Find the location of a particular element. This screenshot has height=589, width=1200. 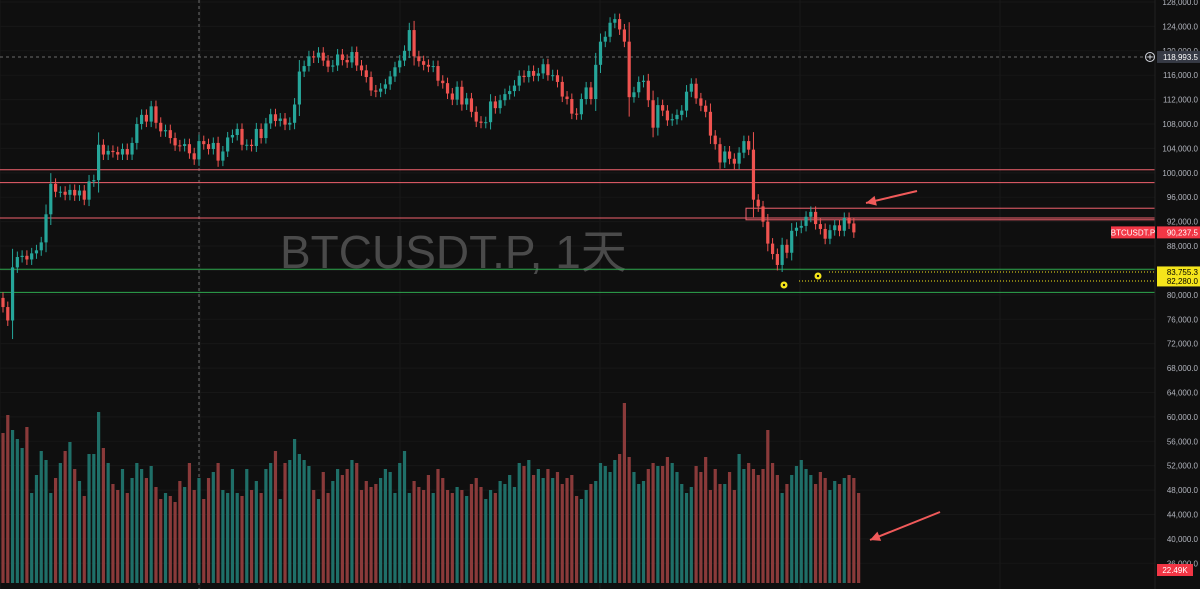

level-price-label: 83,755.3 is located at coordinates (1183, 272).